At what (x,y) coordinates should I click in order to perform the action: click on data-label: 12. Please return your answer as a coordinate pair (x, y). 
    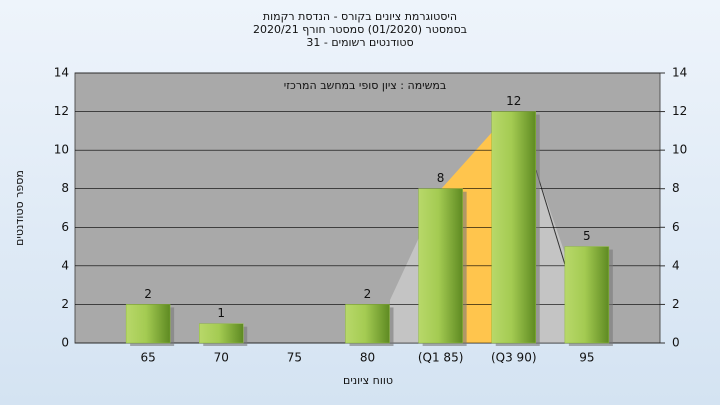
    Looking at the image, I should click on (513, 101).